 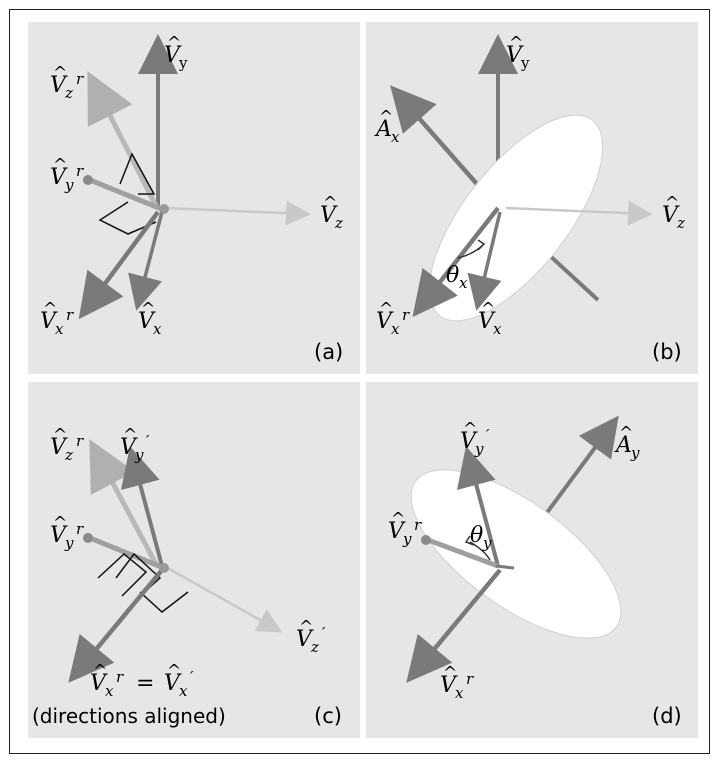 I want to click on panel-c-diagram: ^ V z r ^ V y ′ ^ V y r ^ V z ′ ^ V x r, so click(x=188, y=562).